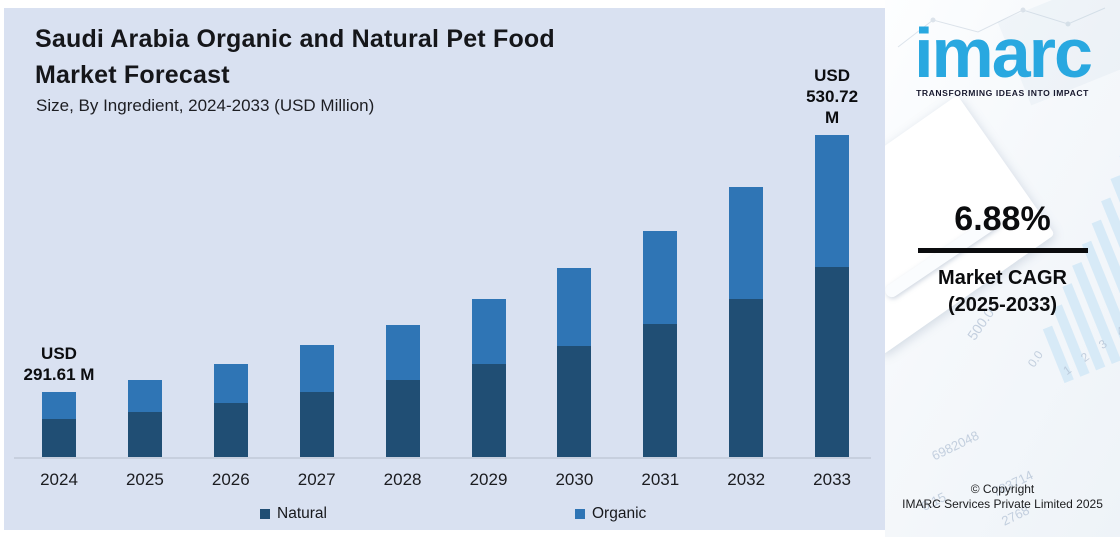 The width and height of the screenshot is (1120, 537). Describe the element at coordinates (1002, 219) in the screenshot. I see `cagr-value: 6.88%` at that location.